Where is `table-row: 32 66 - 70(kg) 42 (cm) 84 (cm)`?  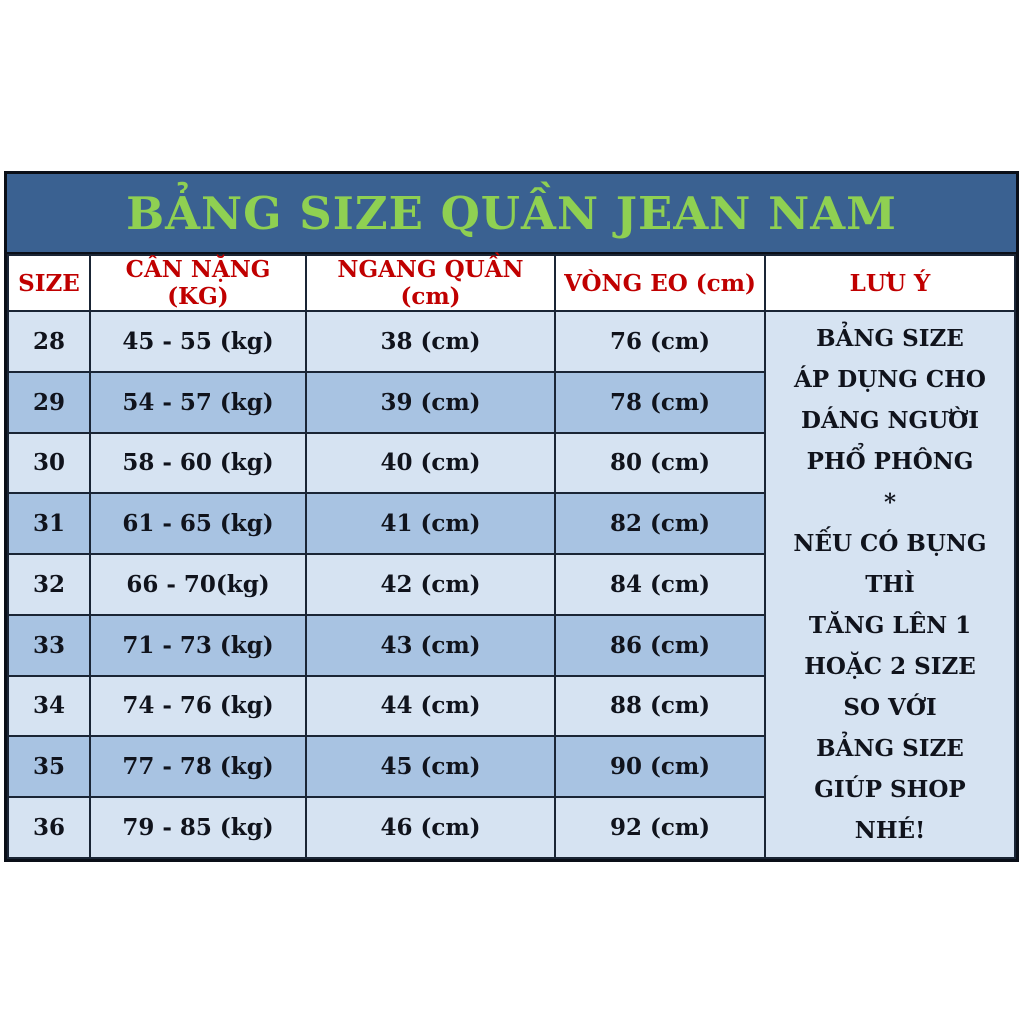 table-row: 32 66 - 70(kg) 42 (cm) 84 (cm) is located at coordinates (511, 584).